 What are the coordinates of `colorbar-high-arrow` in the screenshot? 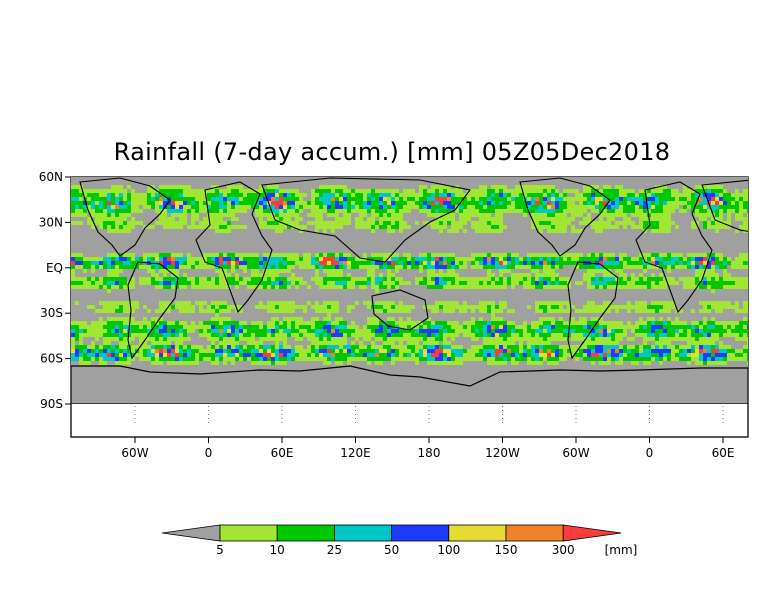 It's located at (592, 533).